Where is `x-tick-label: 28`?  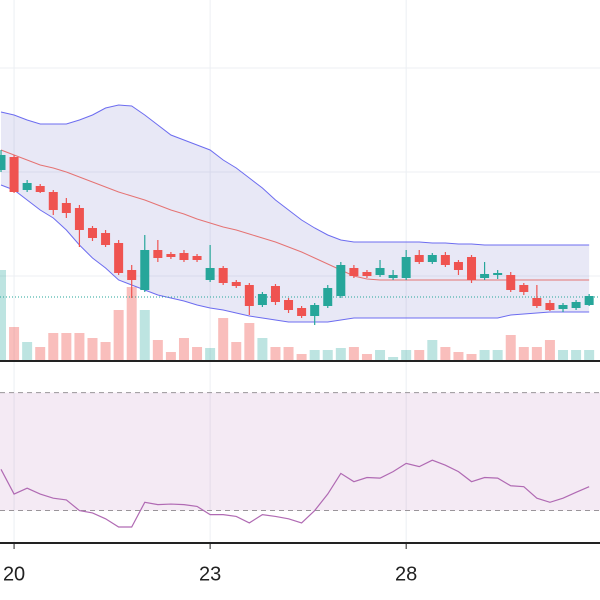 x-tick-label: 28 is located at coordinates (406, 574).